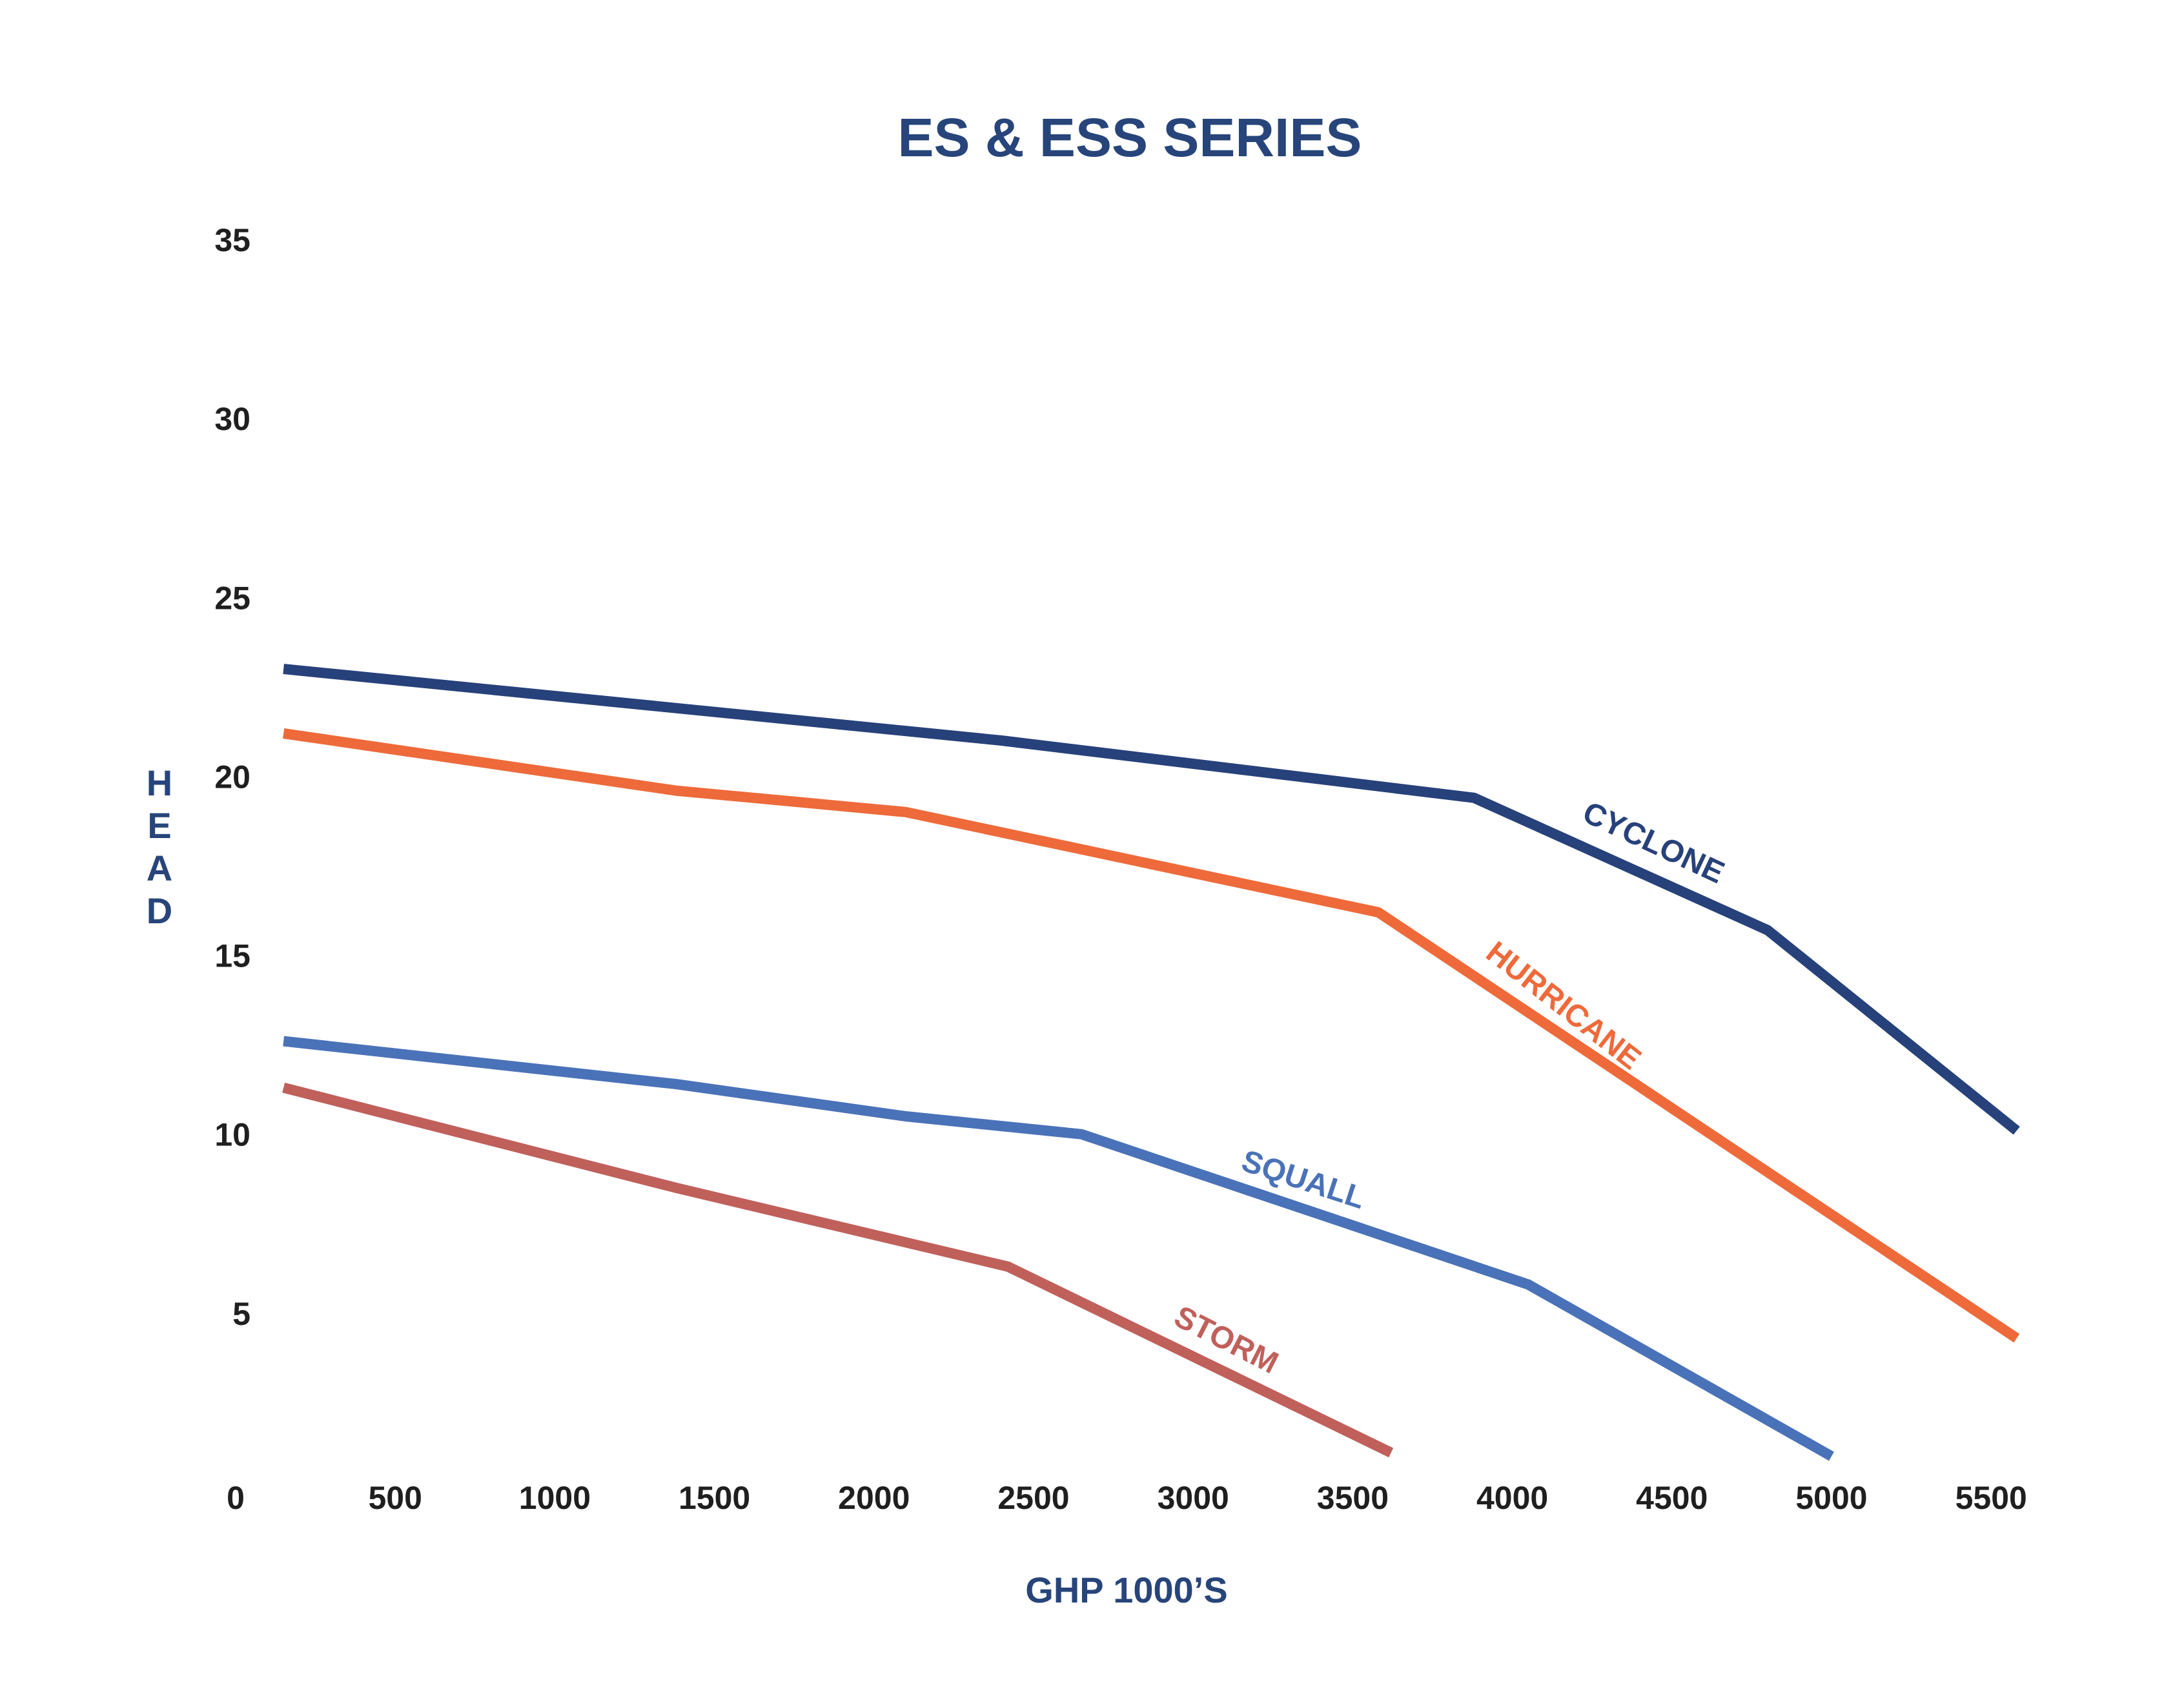 The width and height of the screenshot is (2184, 1700). I want to click on x-tick-label: 5500, so click(1991, 1498).